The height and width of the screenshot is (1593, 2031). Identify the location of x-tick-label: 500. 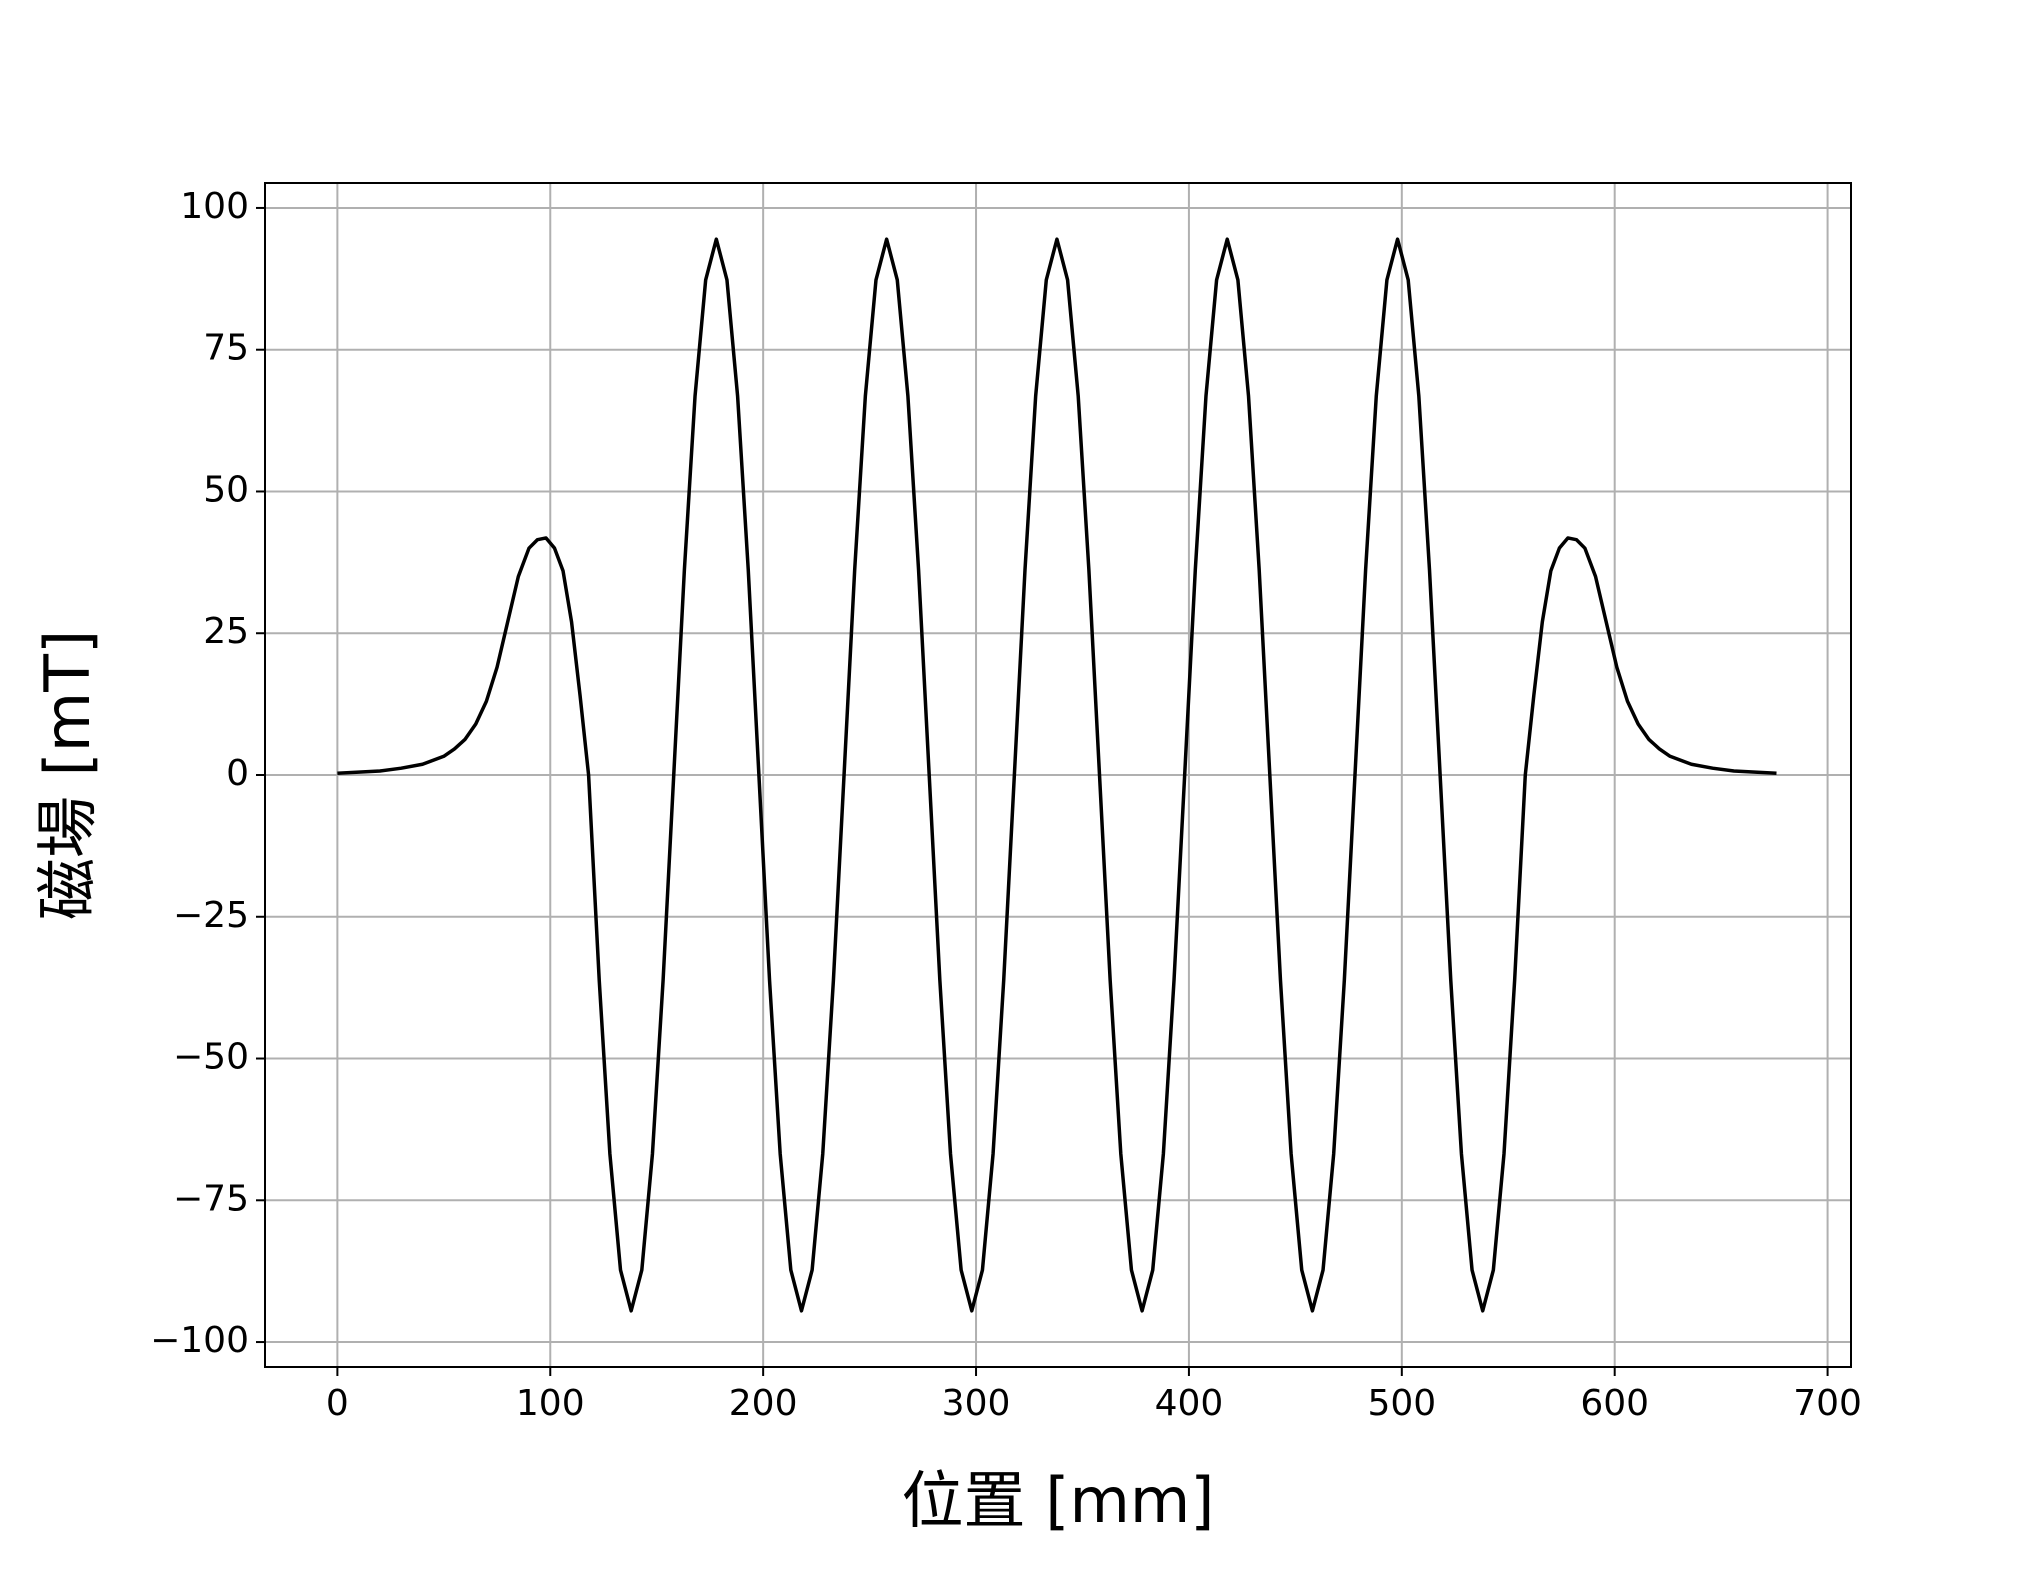
(1401, 1403).